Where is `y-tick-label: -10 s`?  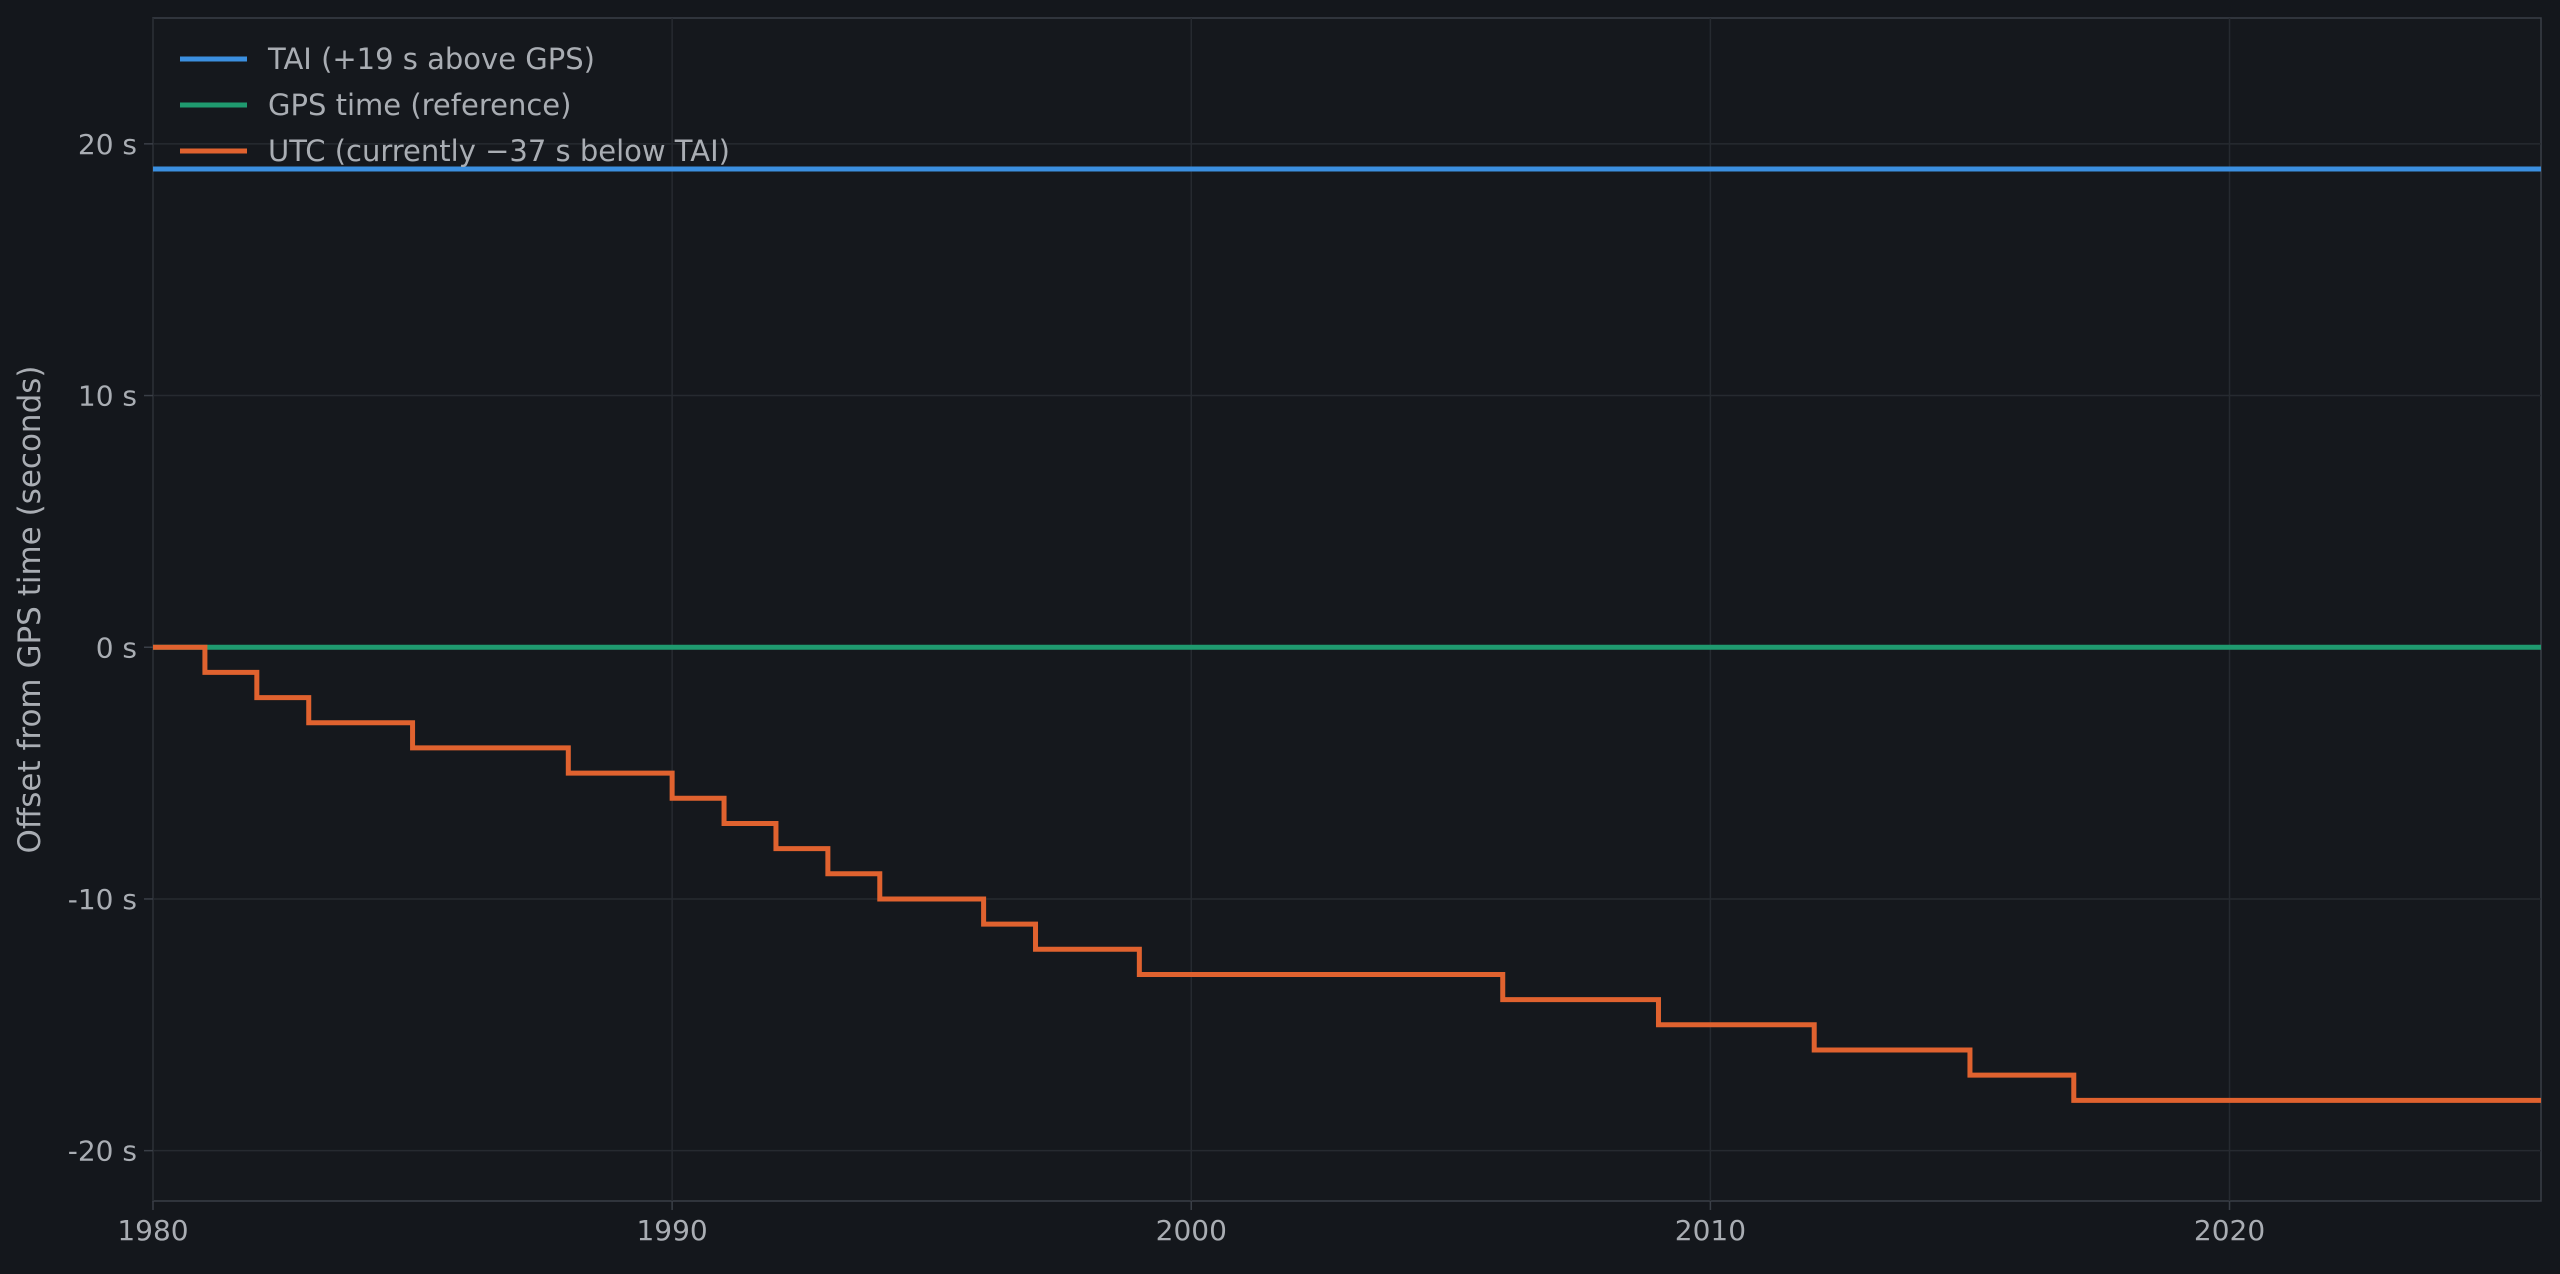
y-tick-label: -10 s is located at coordinates (102, 899).